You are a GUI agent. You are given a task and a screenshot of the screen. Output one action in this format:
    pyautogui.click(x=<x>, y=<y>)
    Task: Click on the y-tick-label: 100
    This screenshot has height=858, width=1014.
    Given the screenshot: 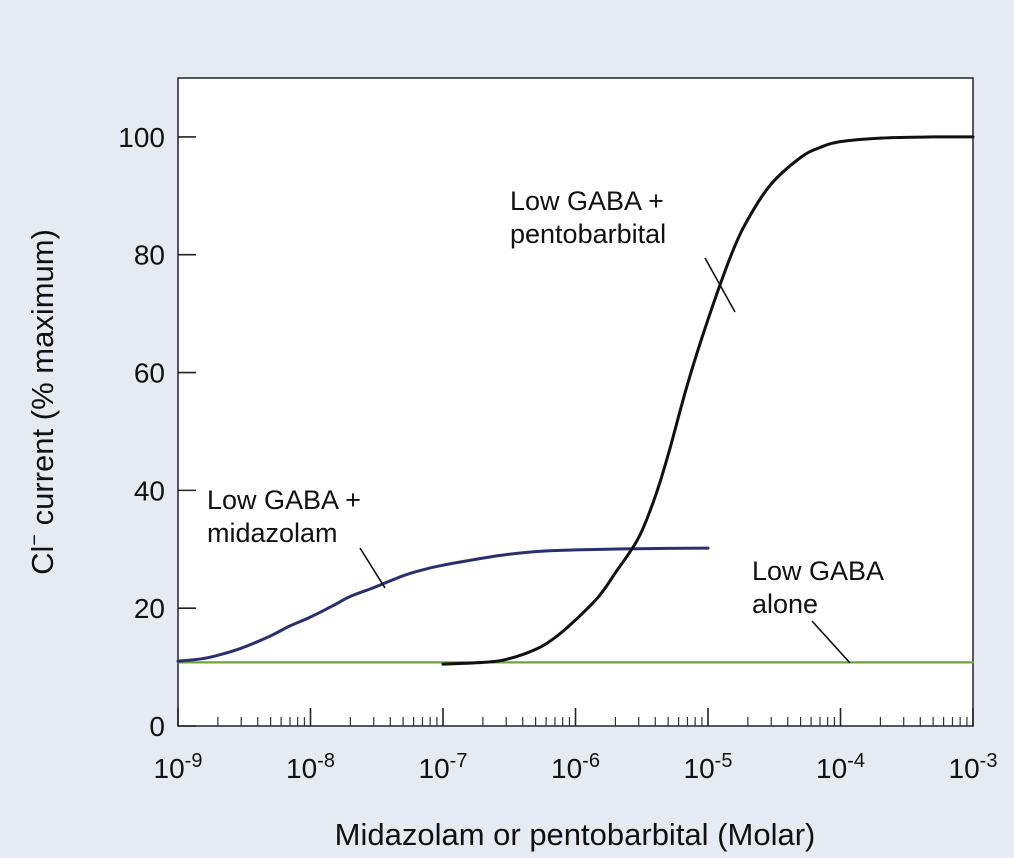 What is the action you would take?
    pyautogui.click(x=141, y=137)
    